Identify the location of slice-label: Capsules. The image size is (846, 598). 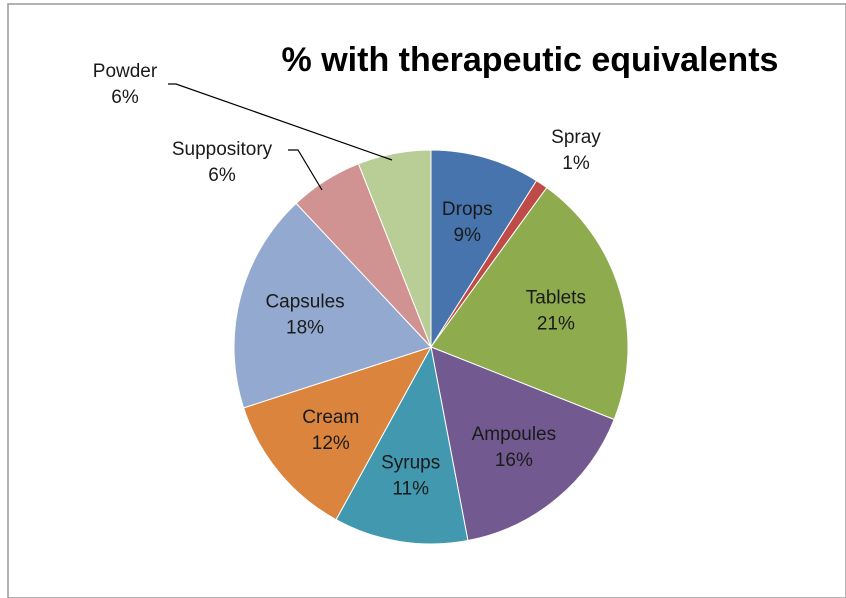
(304, 302).